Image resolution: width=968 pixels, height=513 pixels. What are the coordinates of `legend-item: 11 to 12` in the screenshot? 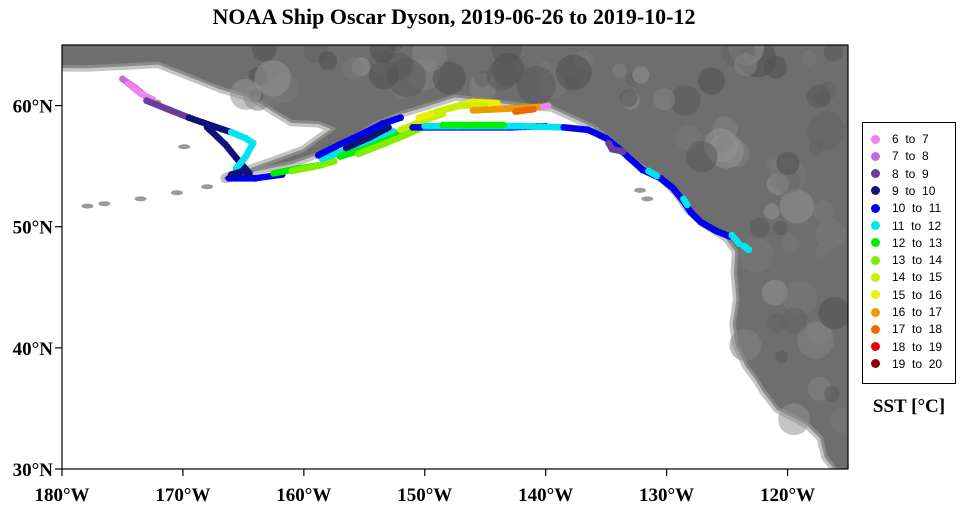 It's located at (906, 226).